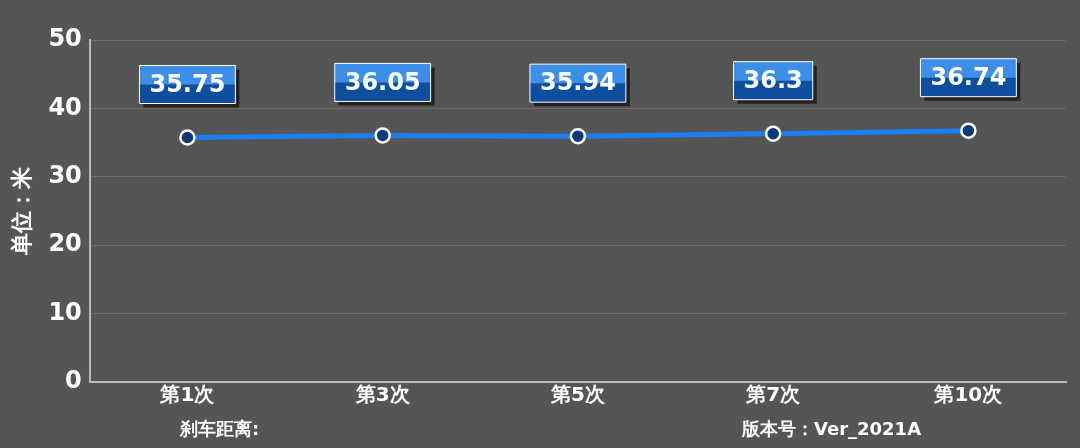 The height and width of the screenshot is (448, 1080). Describe the element at coordinates (65, 38) in the screenshot. I see `y-tick-label: 50` at that location.